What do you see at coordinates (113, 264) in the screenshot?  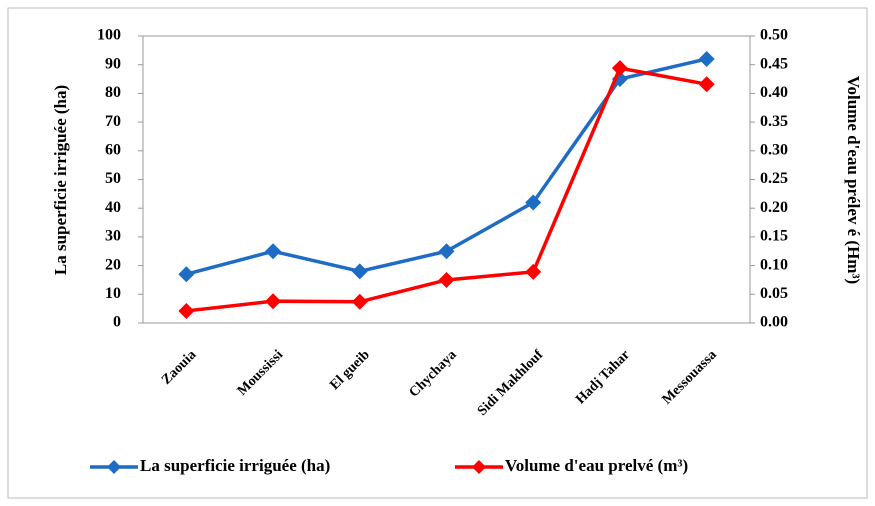 I see `y-tick-label: 20` at bounding box center [113, 264].